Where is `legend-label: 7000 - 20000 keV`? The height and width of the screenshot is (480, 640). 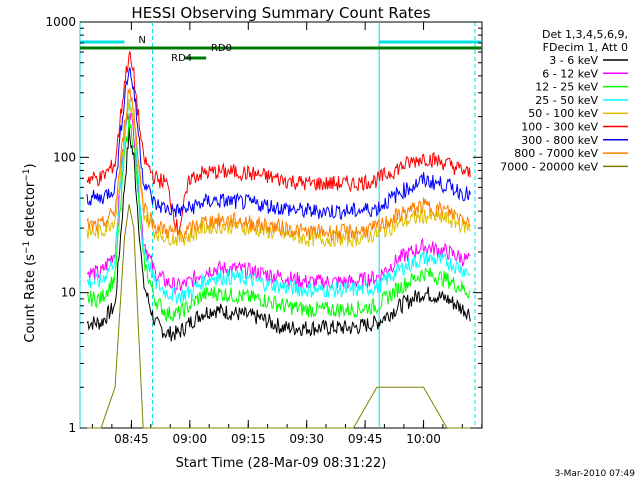
legend-label: 7000 - 20000 keV is located at coordinates (549, 166).